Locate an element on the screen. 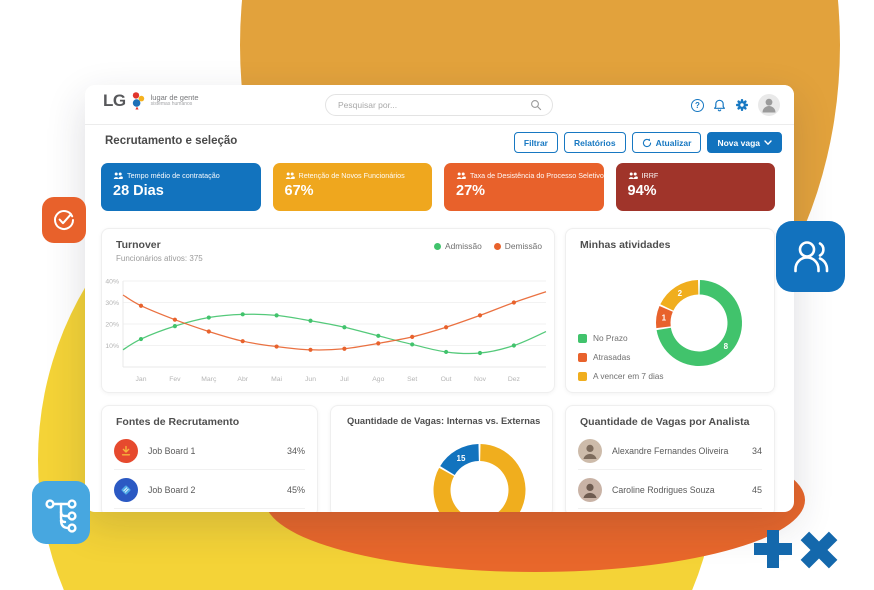 This screenshot has width=874, height=590. source-value: 34% is located at coordinates (295, 450).